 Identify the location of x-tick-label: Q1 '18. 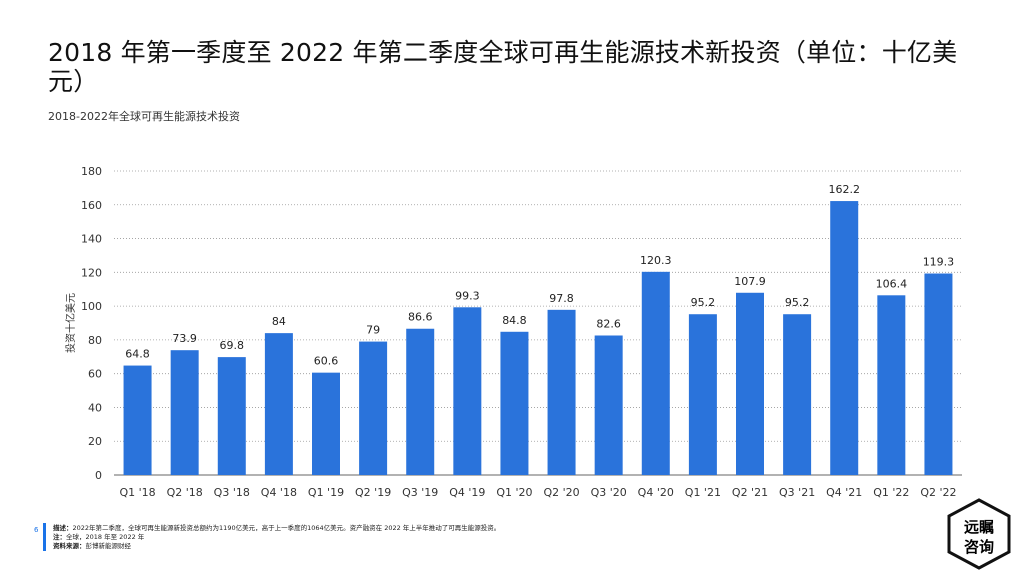
(137, 492).